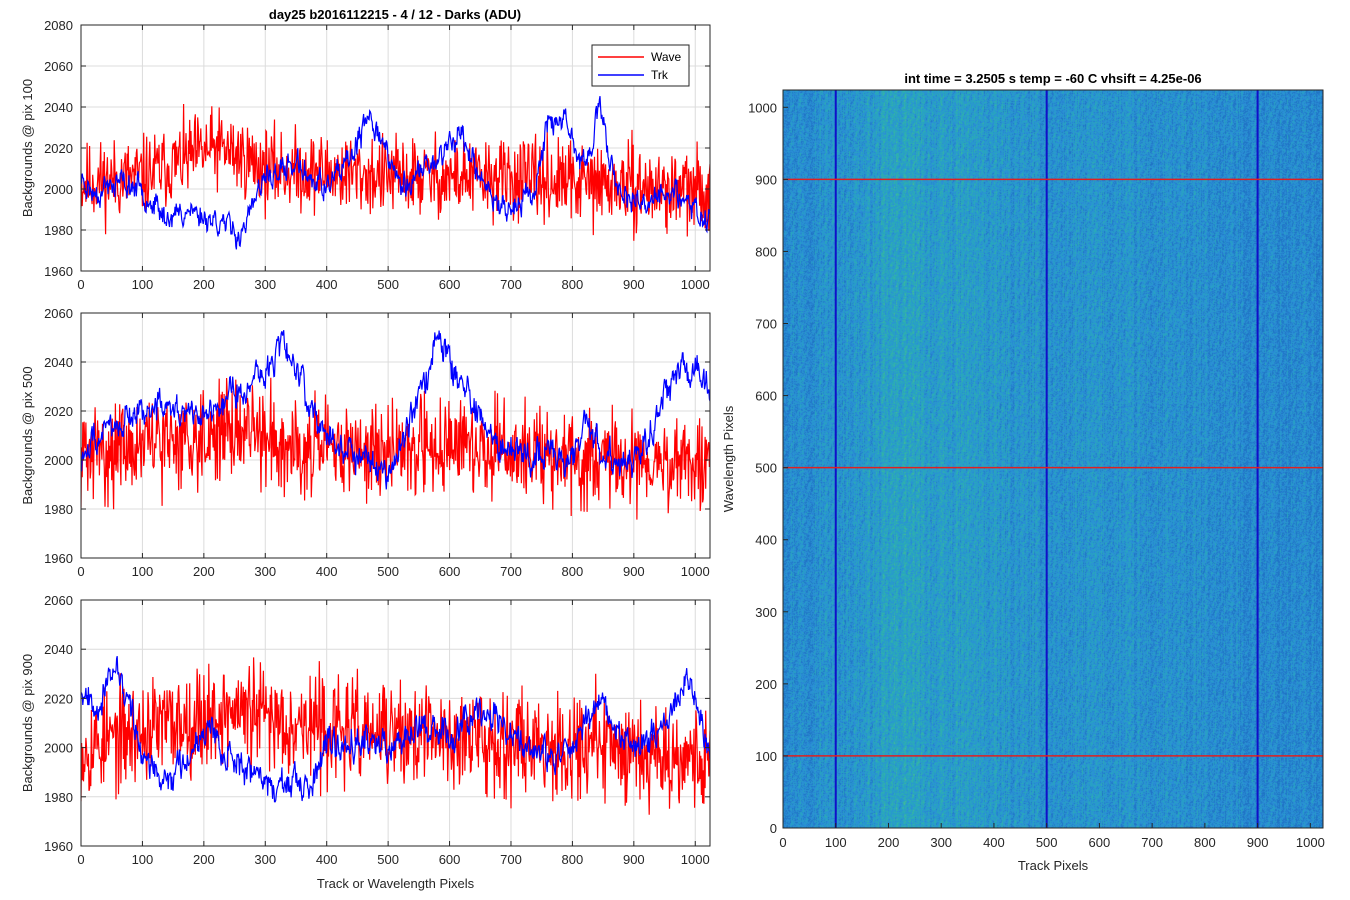 The width and height of the screenshot is (1350, 900). What do you see at coordinates (762, 107) in the screenshot?
I see `y-tick-label: 1000` at bounding box center [762, 107].